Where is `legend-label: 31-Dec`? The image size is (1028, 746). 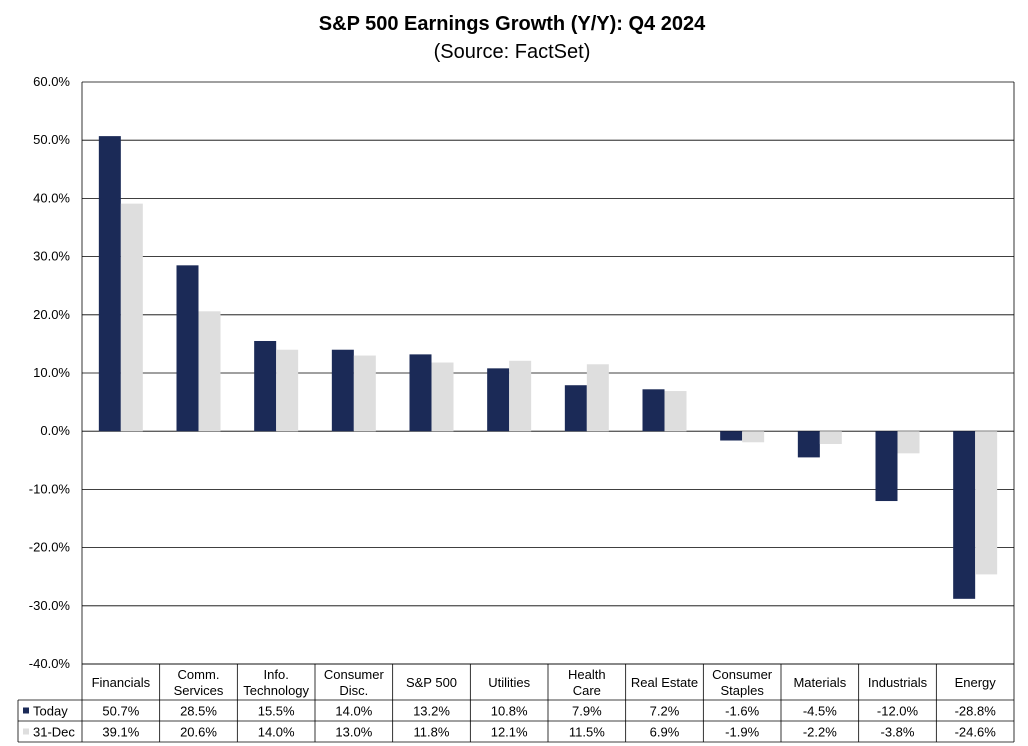
legend-label: 31-Dec is located at coordinates (54, 732).